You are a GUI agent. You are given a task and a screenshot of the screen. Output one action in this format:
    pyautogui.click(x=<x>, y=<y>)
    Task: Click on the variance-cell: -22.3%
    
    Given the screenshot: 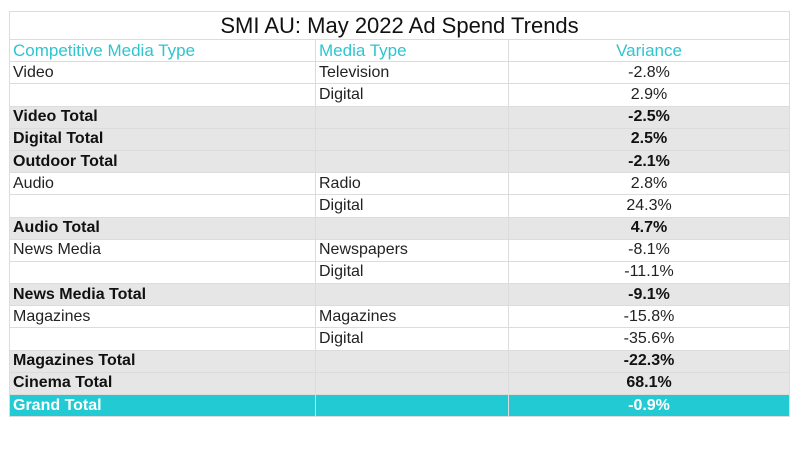 What is the action you would take?
    pyautogui.click(x=649, y=361)
    